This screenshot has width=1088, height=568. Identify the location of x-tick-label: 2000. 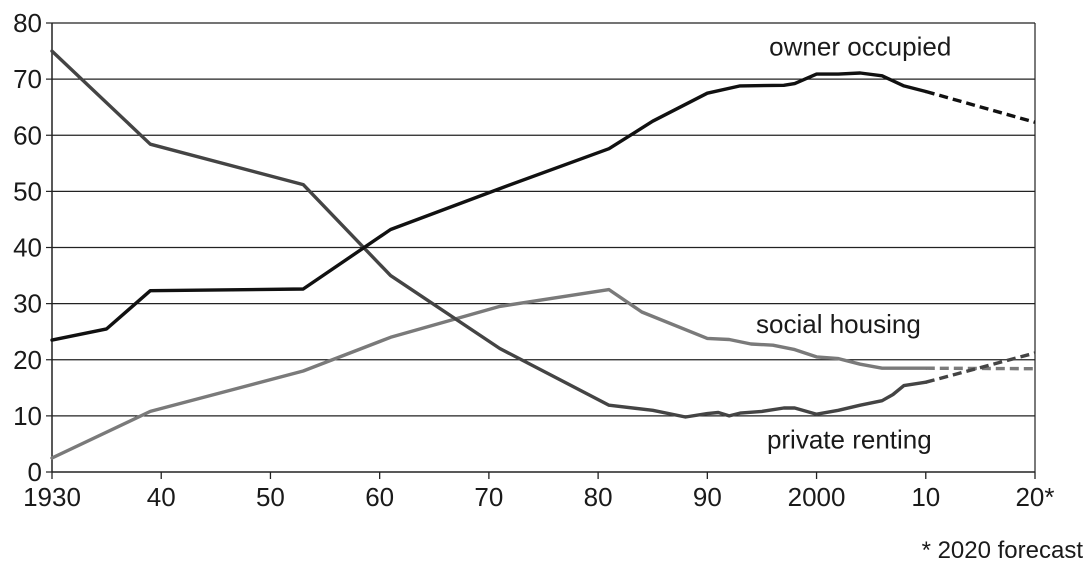
(817, 497).